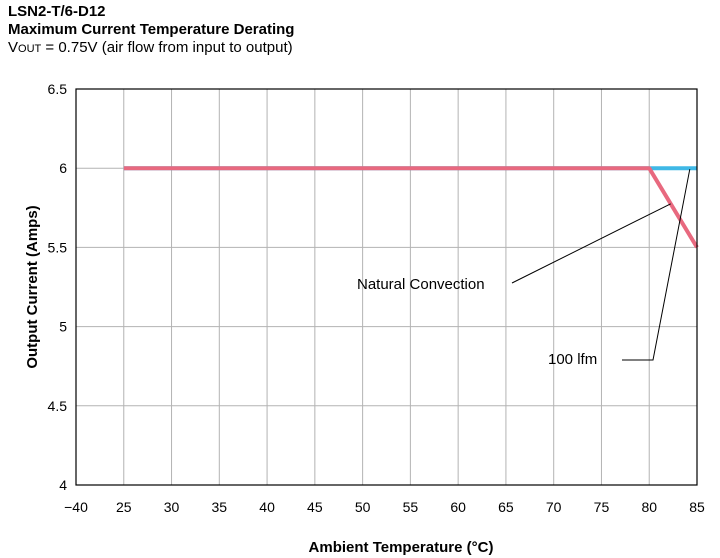 The image size is (720, 558). What do you see at coordinates (63, 485) in the screenshot?
I see `y-tick-label: 4` at bounding box center [63, 485].